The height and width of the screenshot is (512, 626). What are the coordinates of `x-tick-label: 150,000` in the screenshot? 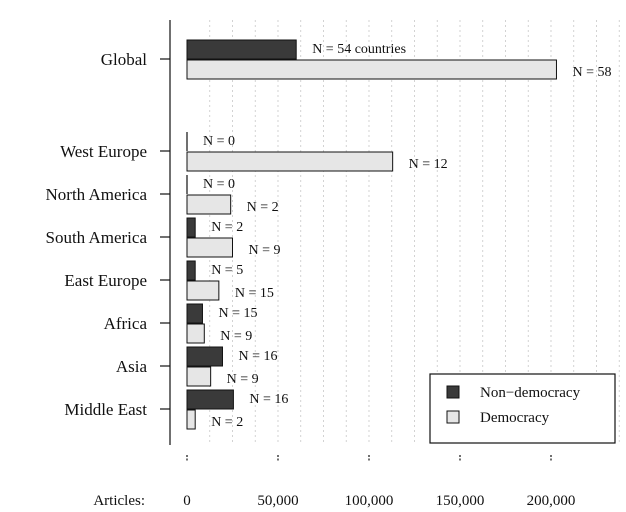 It's located at (460, 501).